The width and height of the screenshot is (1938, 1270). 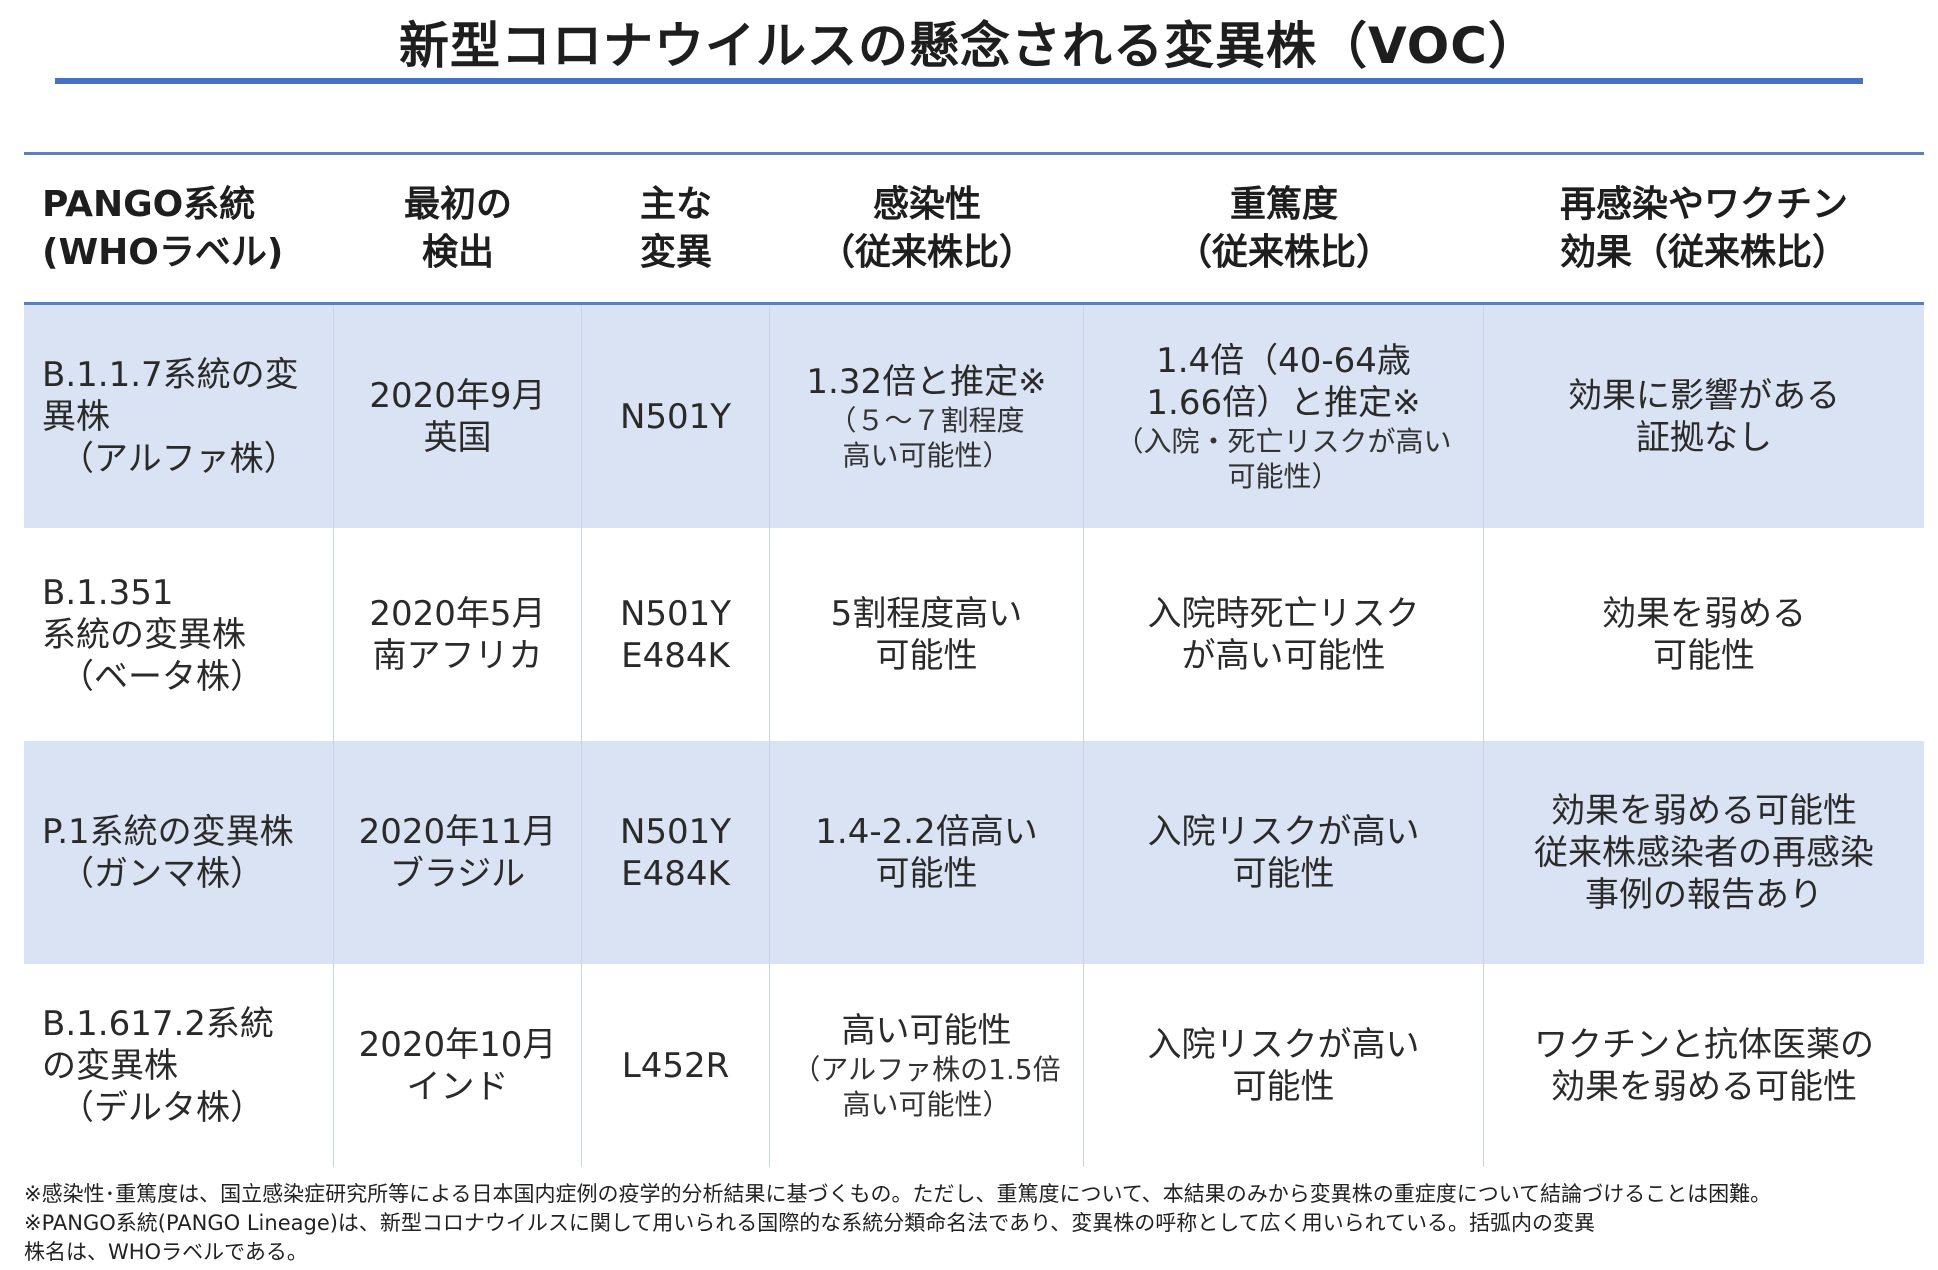 I want to click on cell-first-detection: 2020年10月 インド, so click(x=458, y=1065).